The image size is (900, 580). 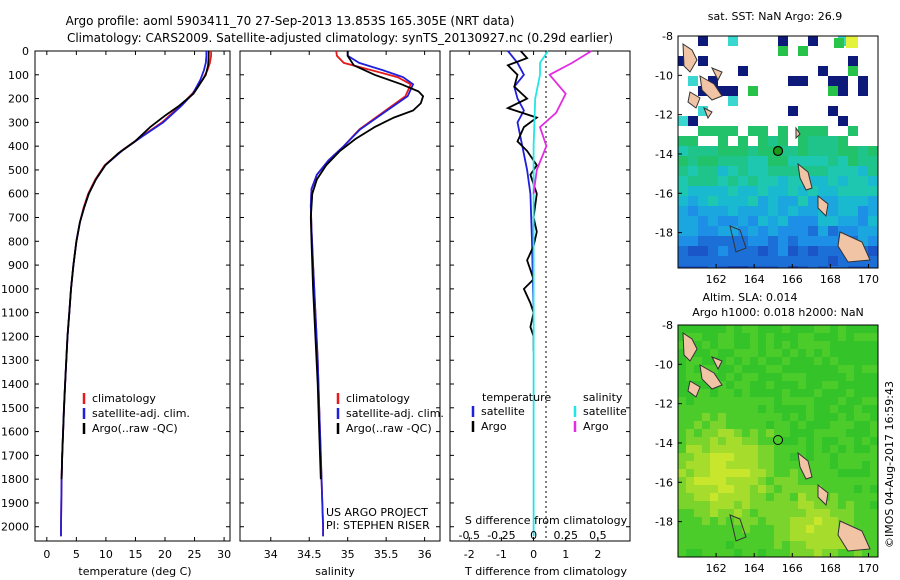 What do you see at coordinates (124, 398) in the screenshot?
I see `legend-label: climatology` at bounding box center [124, 398].